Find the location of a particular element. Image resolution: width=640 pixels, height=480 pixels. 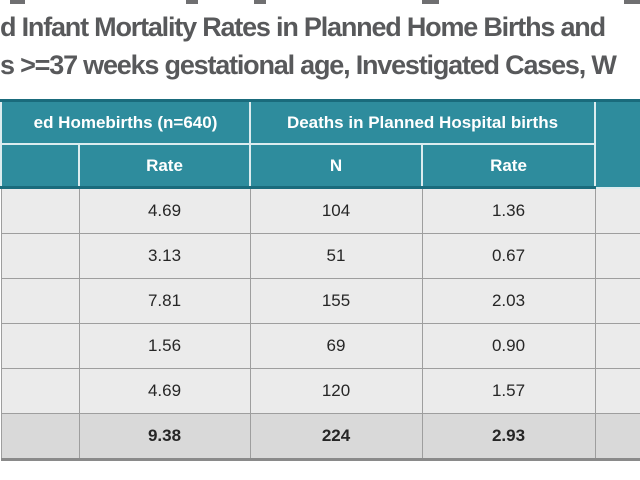

cell-rate-home: 3.13 is located at coordinates (164, 256).